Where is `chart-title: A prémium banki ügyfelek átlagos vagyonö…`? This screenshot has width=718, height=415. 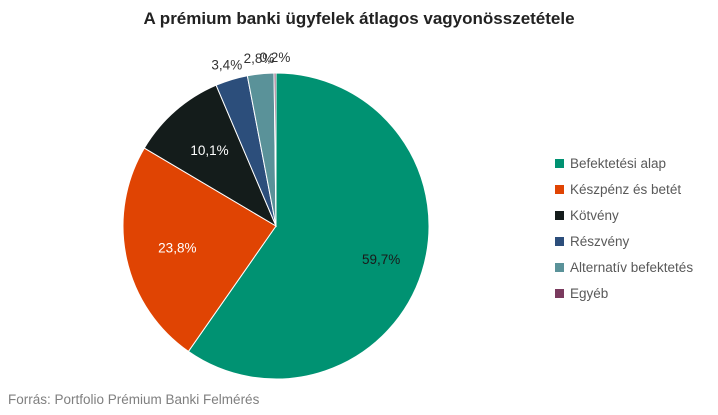
chart-title: A prémium banki ügyfelek átlagos vagyonö… is located at coordinates (359, 18).